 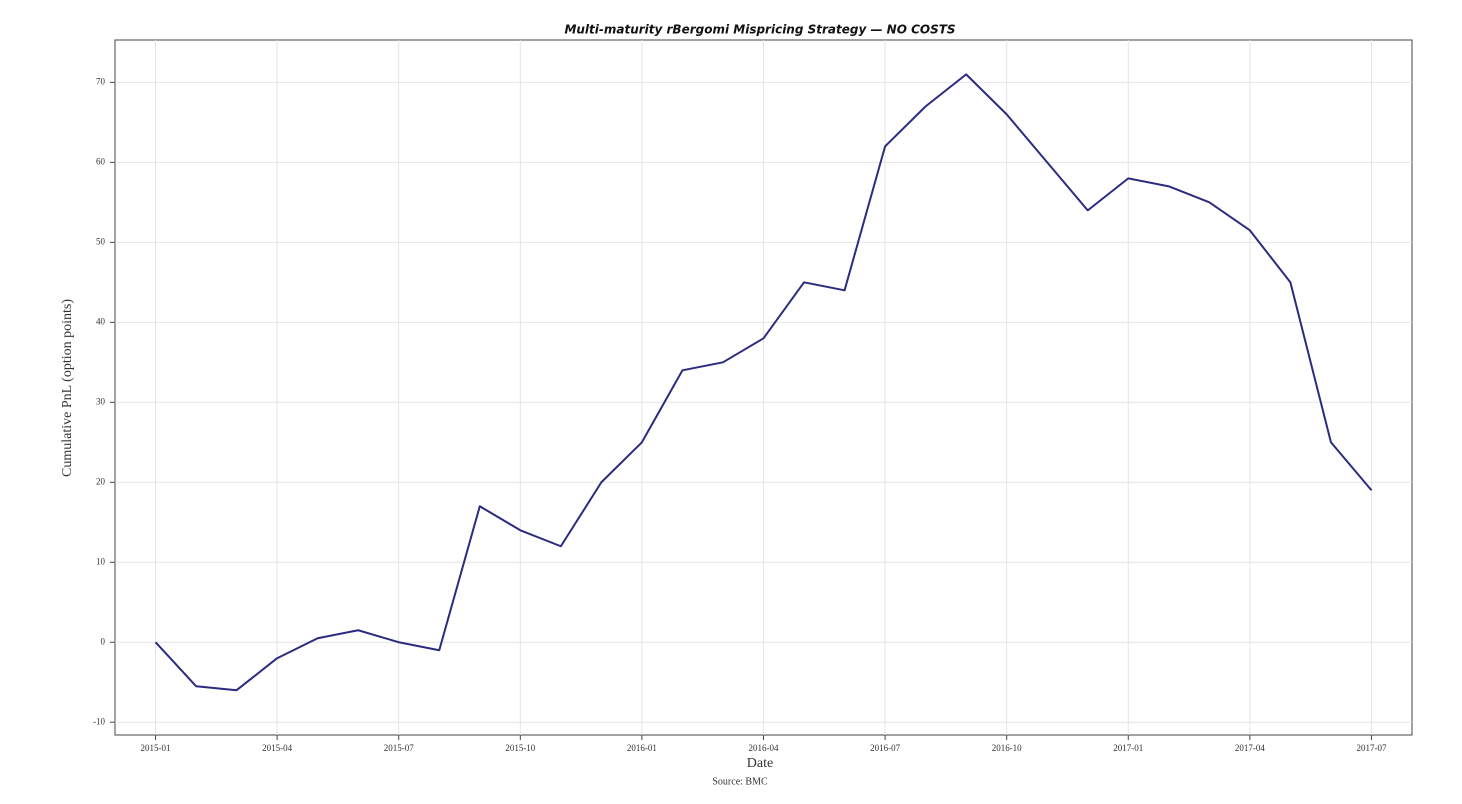 I want to click on x-tick-label: 2016-07, so click(x=885, y=748).